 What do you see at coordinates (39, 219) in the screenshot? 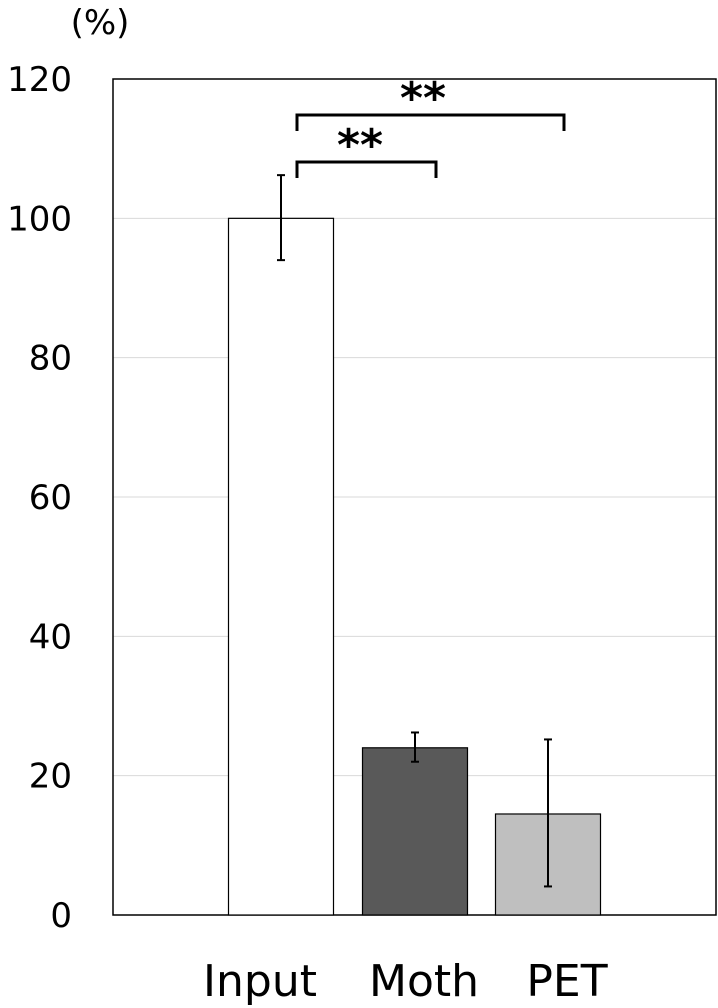
I see `y-tick-label: 100` at bounding box center [39, 219].